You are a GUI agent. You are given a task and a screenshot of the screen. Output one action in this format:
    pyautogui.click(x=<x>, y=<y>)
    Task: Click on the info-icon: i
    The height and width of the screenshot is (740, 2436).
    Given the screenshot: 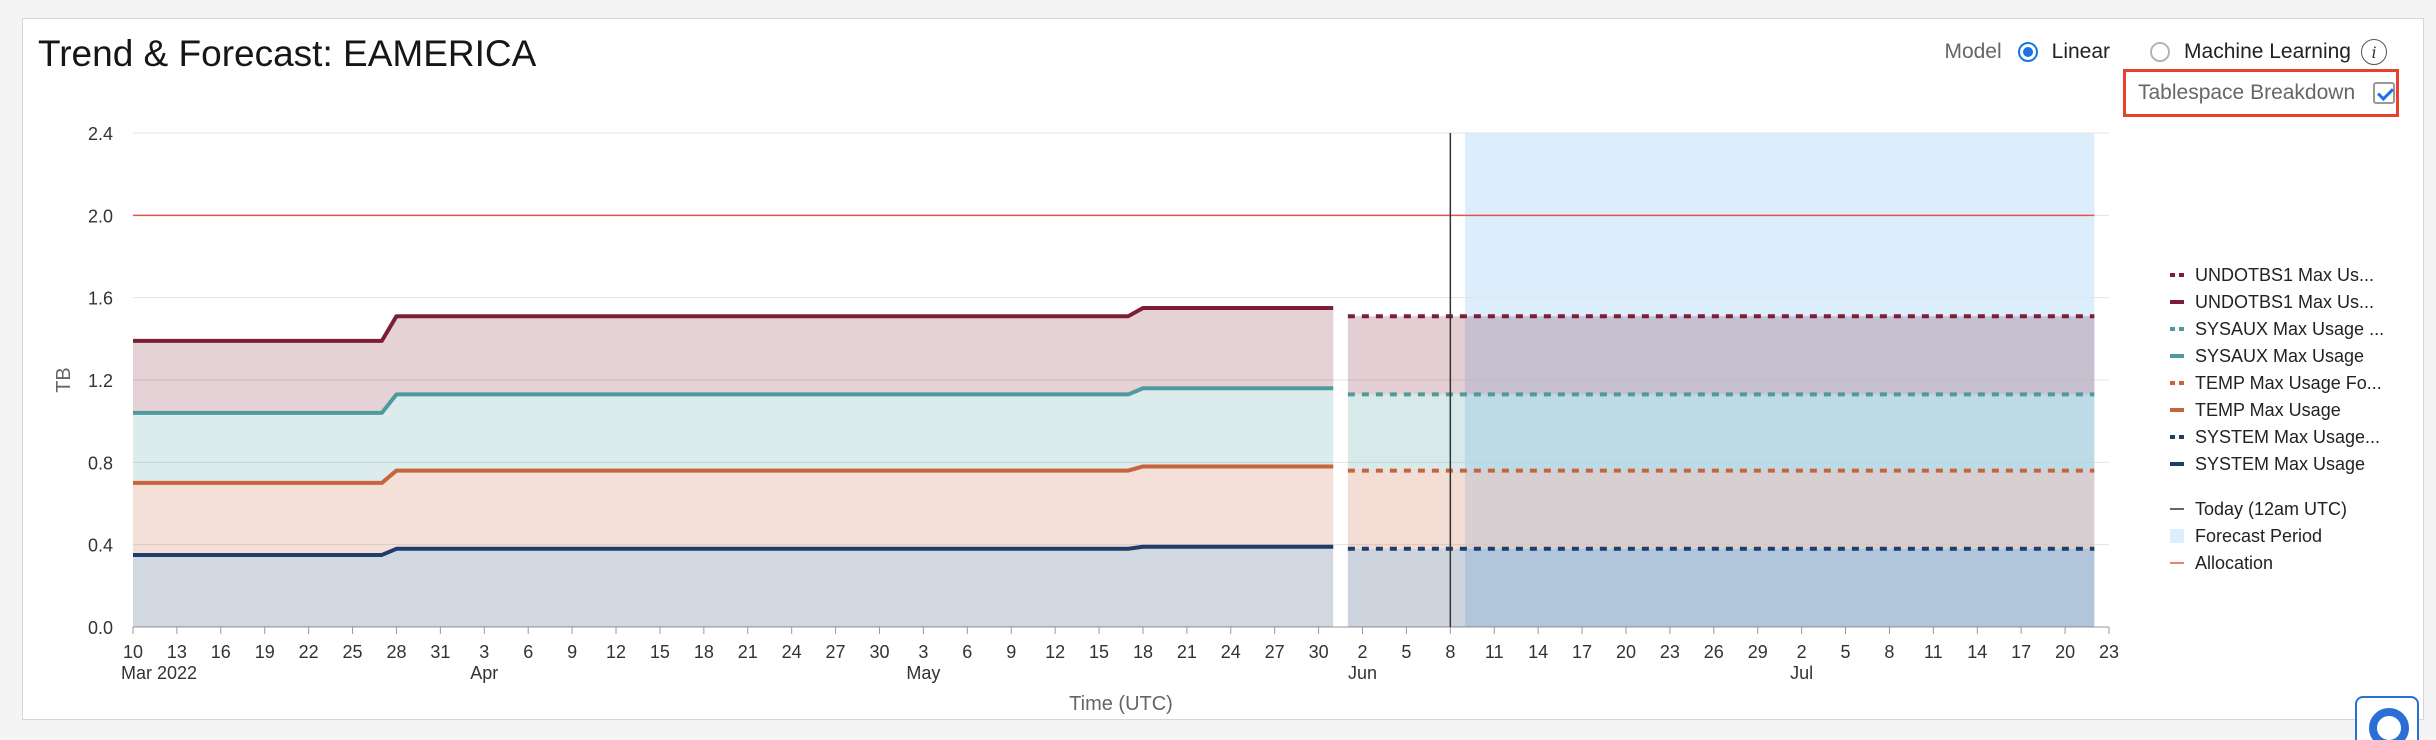 What is the action you would take?
    pyautogui.click(x=2374, y=52)
    